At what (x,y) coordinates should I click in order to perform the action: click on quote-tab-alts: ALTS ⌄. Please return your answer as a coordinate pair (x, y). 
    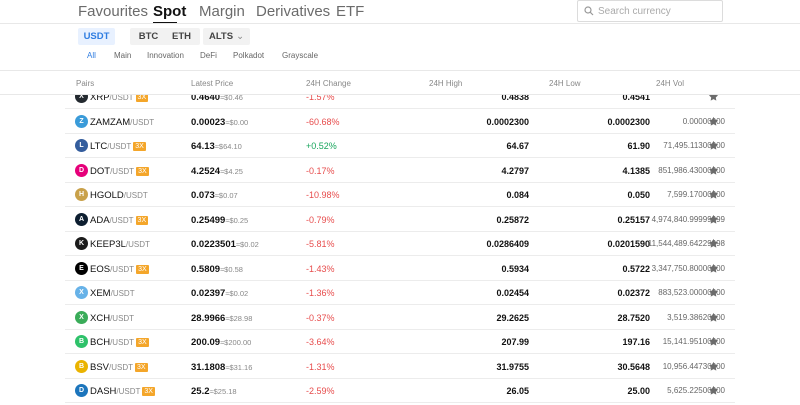
    Looking at the image, I should click on (226, 36).